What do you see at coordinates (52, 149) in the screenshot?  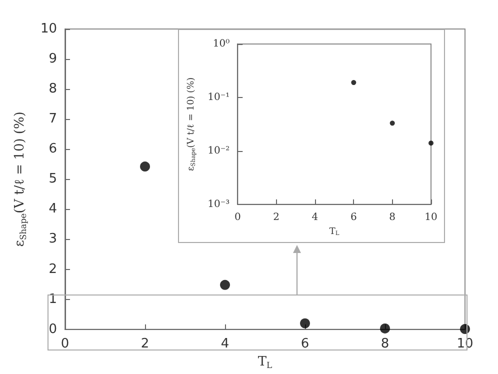 I see `y-tick-label: 6` at bounding box center [52, 149].